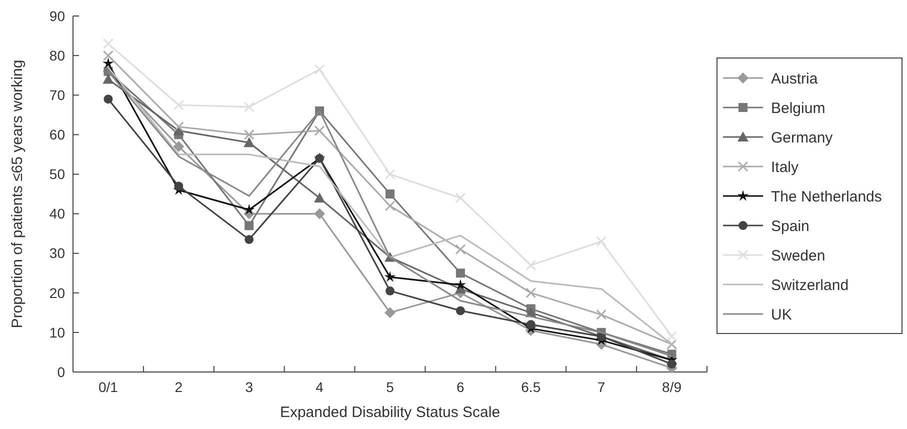 Image resolution: width=907 pixels, height=429 pixels. Describe the element at coordinates (57, 214) in the screenshot. I see `y-tick-label: 40` at that location.